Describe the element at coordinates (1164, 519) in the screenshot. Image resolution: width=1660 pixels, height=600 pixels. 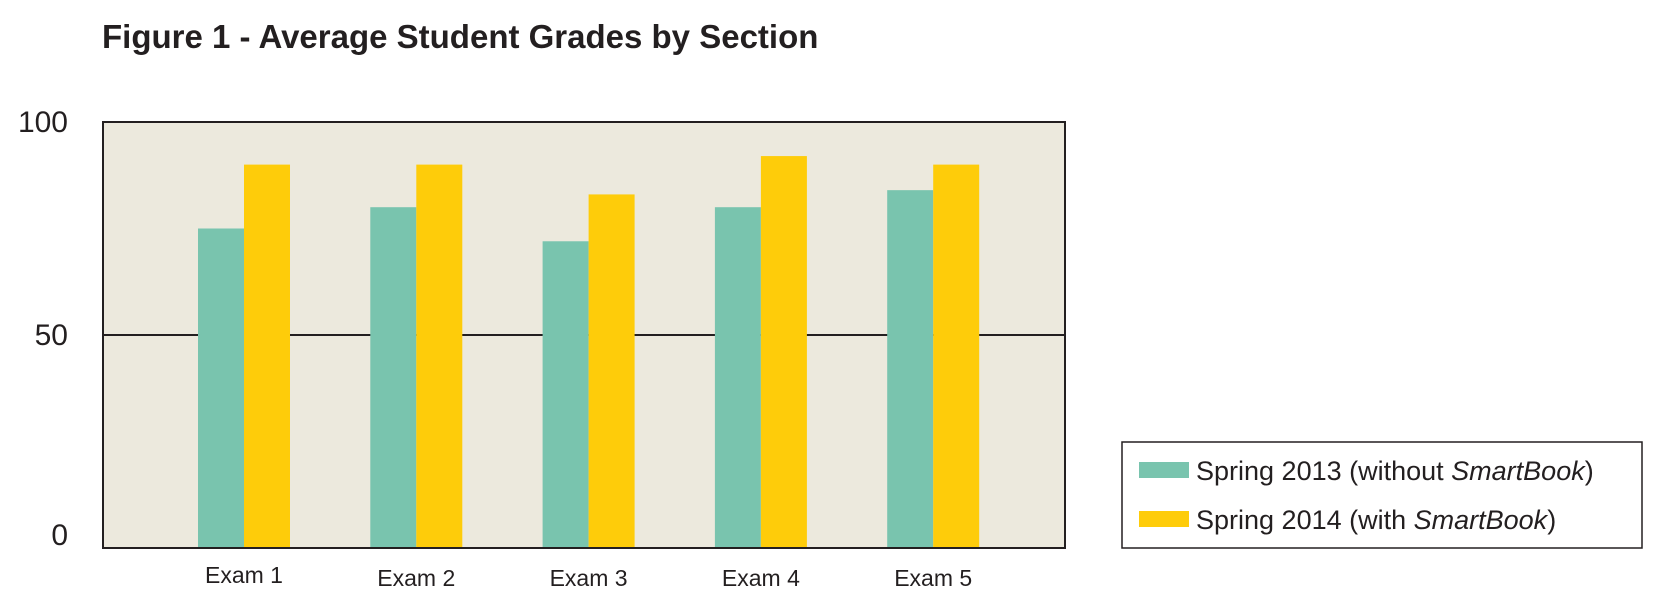
I see `legend-swatch-series2` at that location.